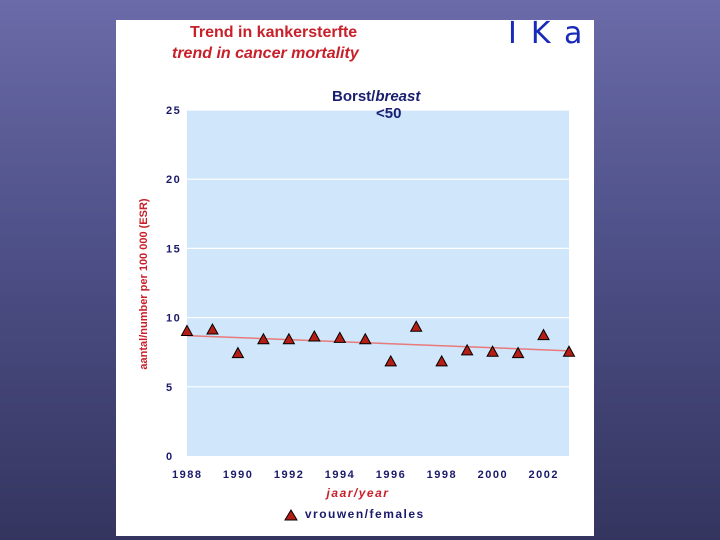 The width and height of the screenshot is (720, 540). What do you see at coordinates (170, 388) in the screenshot?
I see `y-tick-label: 5` at bounding box center [170, 388].